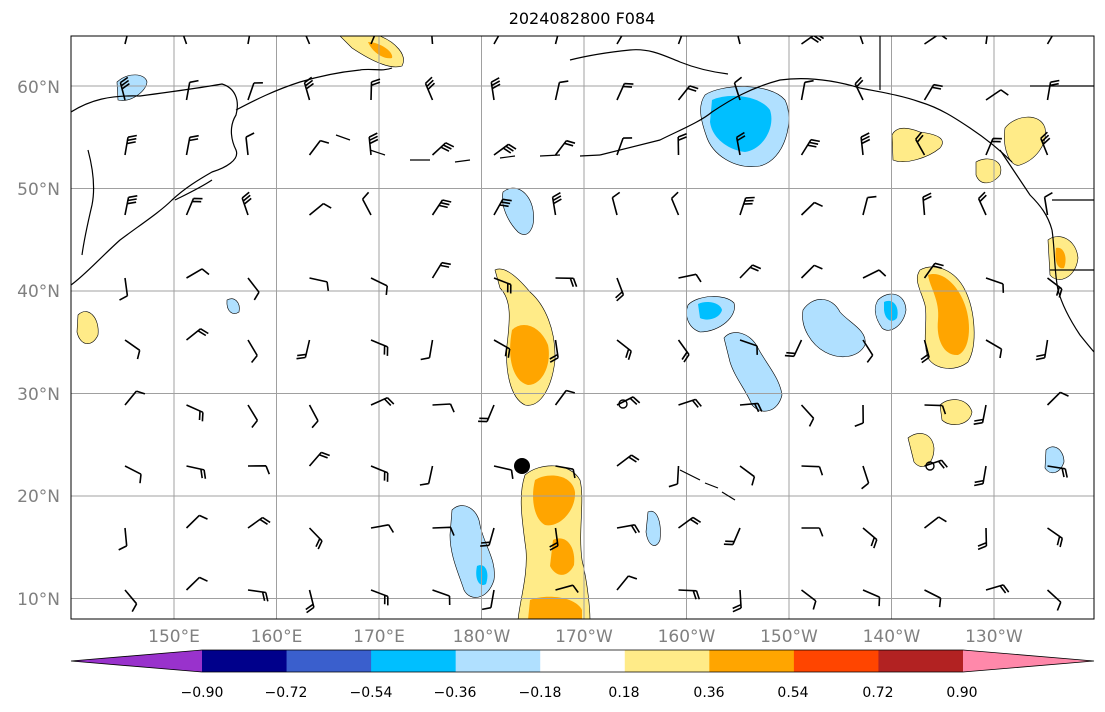 This screenshot has height=712, width=1105. What do you see at coordinates (806, 120) in the screenshot?
I see `coast-alaska-south` at bounding box center [806, 120].